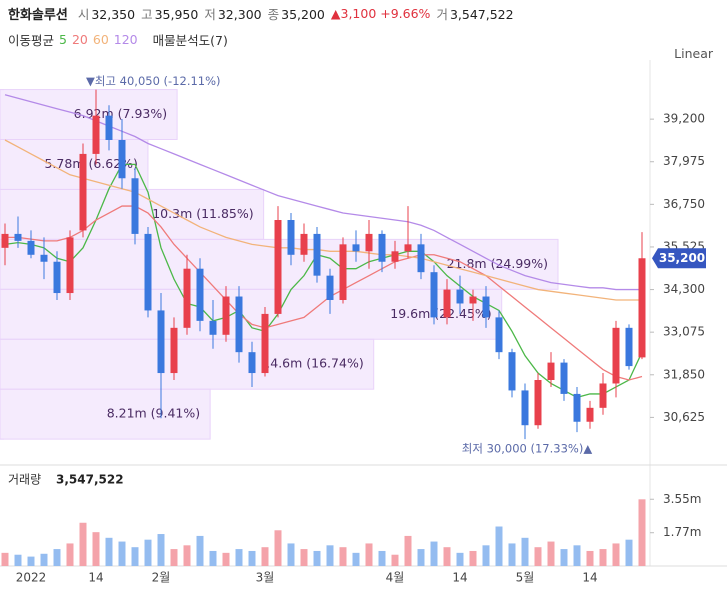  I want to click on y-tick-label: 31,850, so click(684, 374).